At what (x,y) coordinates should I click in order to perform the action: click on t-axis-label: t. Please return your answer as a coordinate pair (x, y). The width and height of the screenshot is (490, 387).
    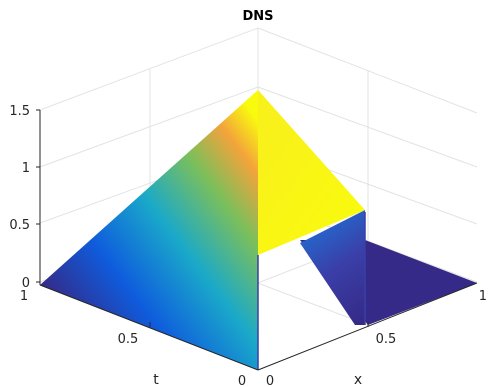
    Looking at the image, I should click on (156, 379).